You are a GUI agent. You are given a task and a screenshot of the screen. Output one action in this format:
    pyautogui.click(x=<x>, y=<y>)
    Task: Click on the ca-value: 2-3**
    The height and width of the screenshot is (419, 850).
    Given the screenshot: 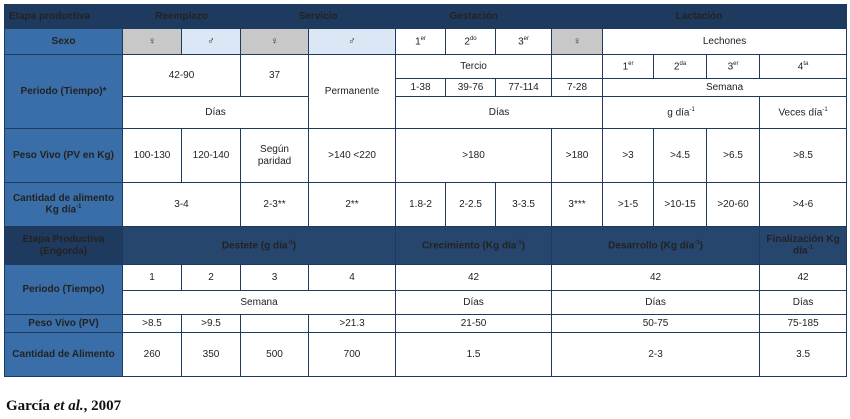 What is the action you would take?
    pyautogui.click(x=275, y=204)
    